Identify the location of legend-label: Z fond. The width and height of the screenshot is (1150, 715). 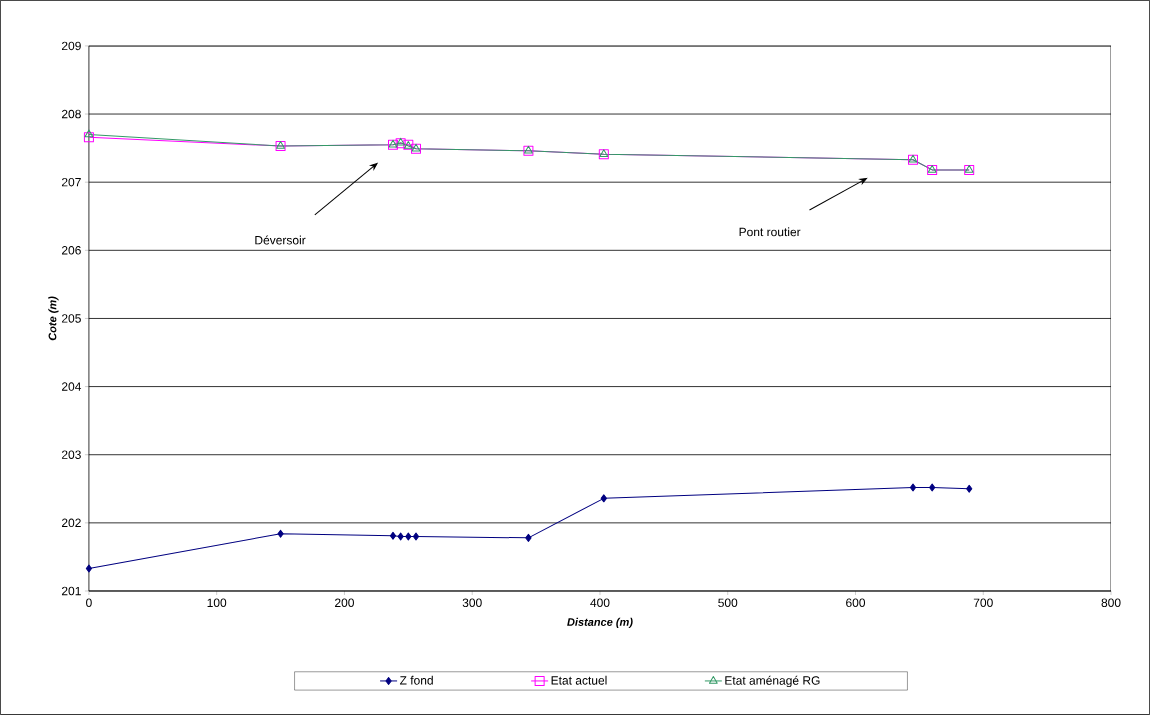
(416, 680).